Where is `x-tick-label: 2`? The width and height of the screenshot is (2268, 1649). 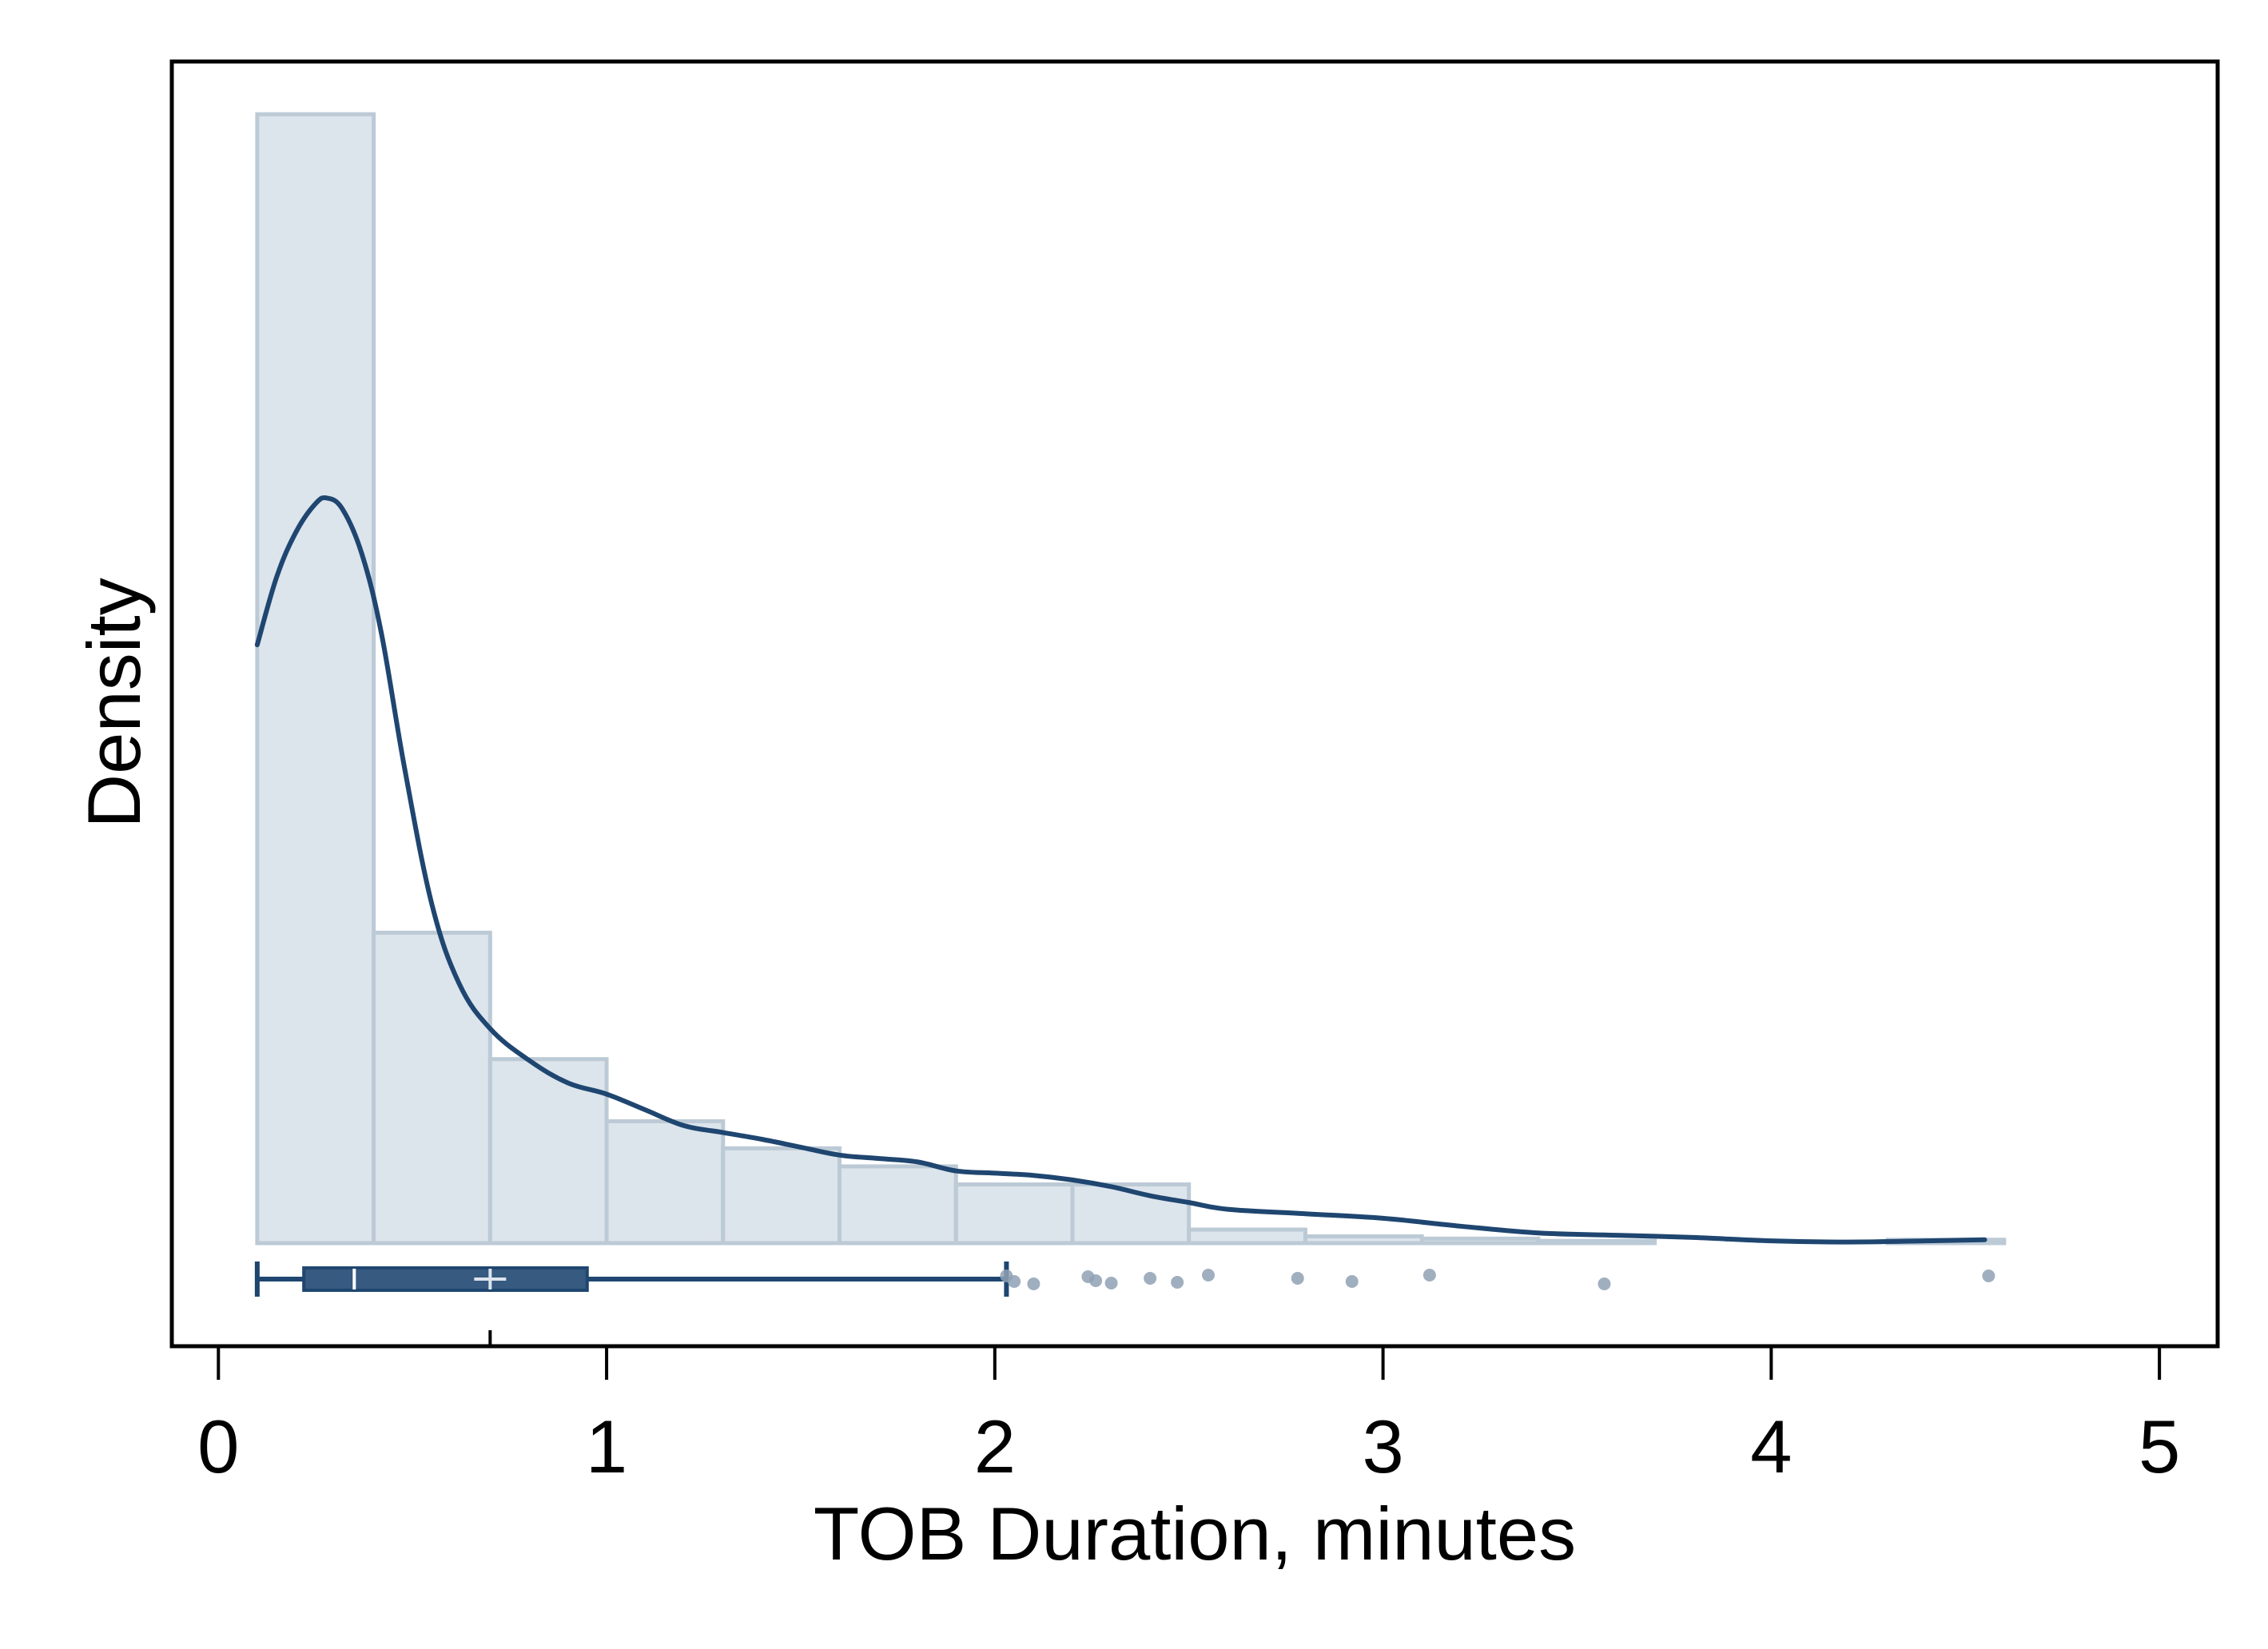 x-tick-label: 2 is located at coordinates (995, 1446).